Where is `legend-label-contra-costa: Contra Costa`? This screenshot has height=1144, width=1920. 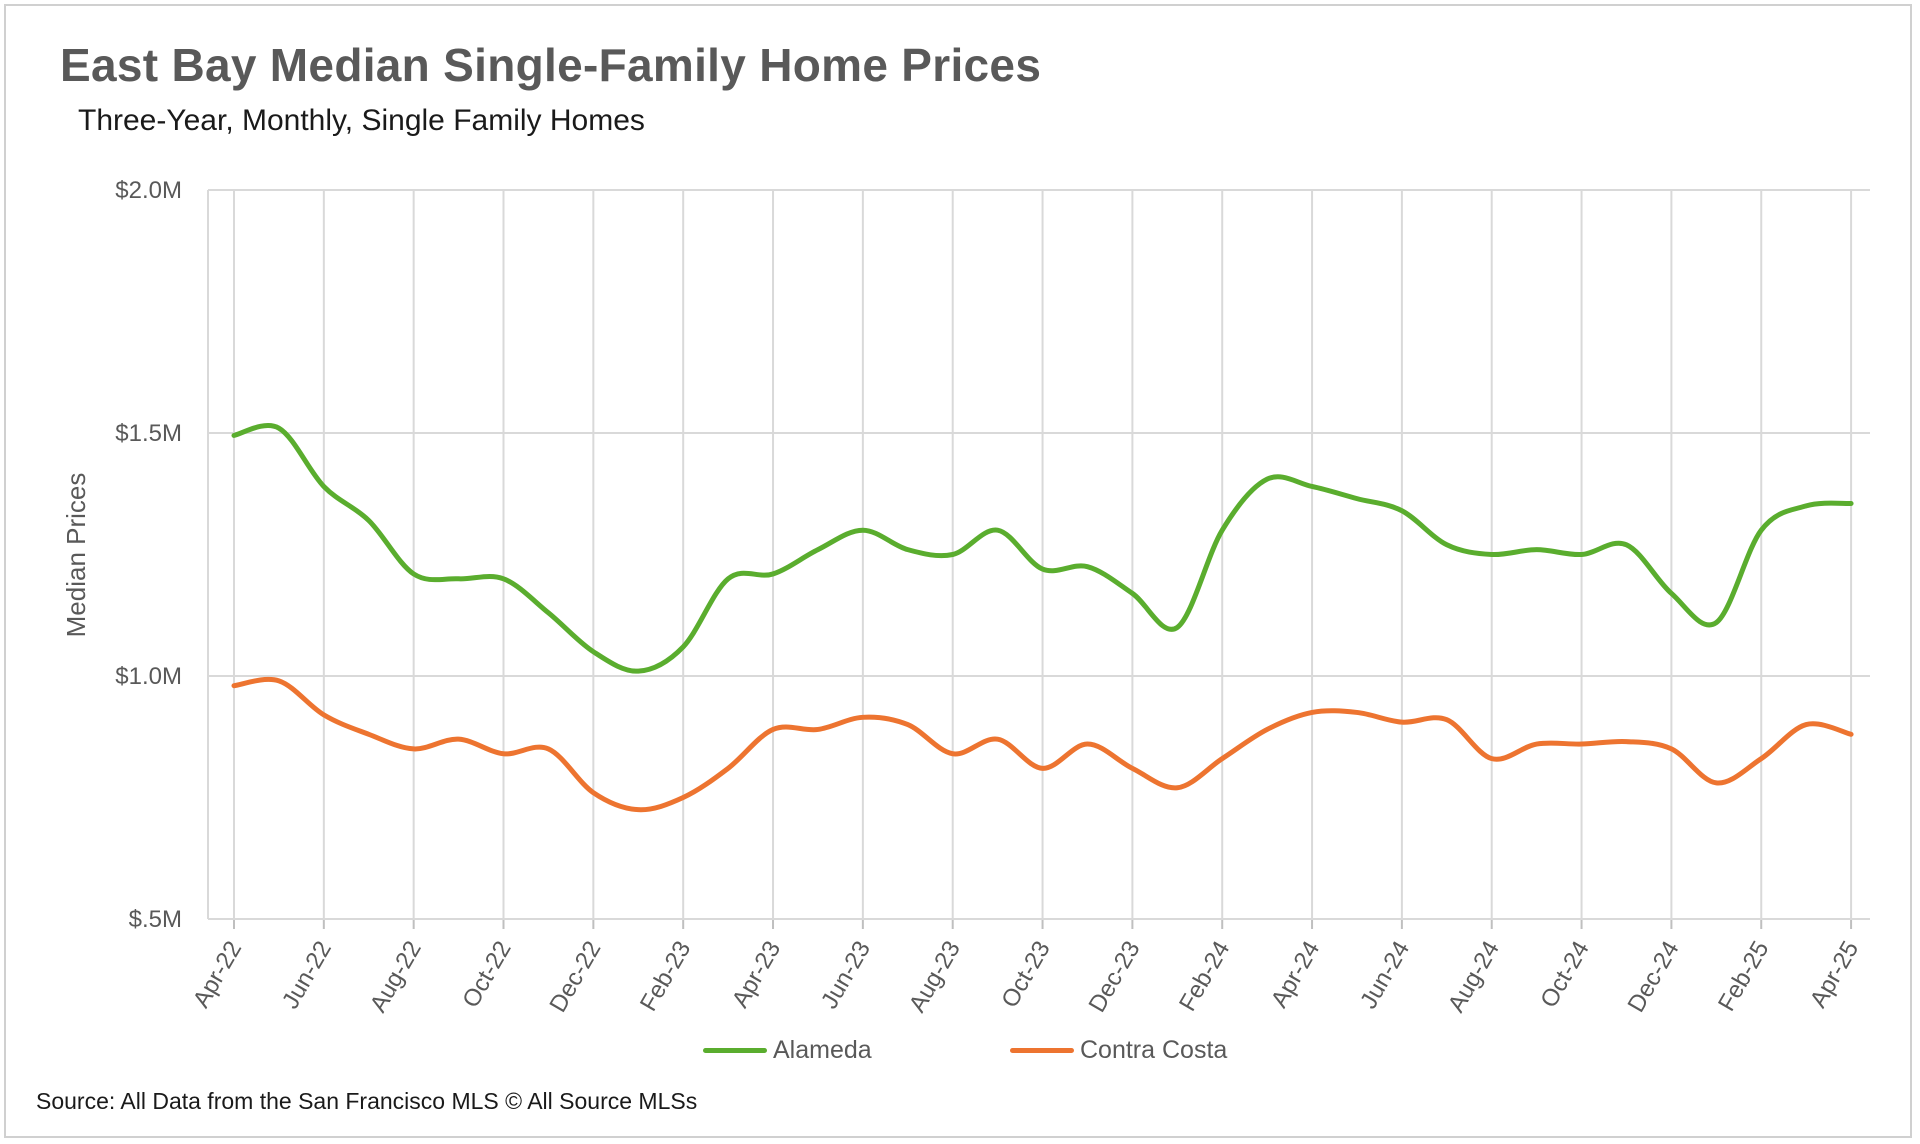
legend-label-contra-costa: Contra Costa is located at coordinates (1154, 1050).